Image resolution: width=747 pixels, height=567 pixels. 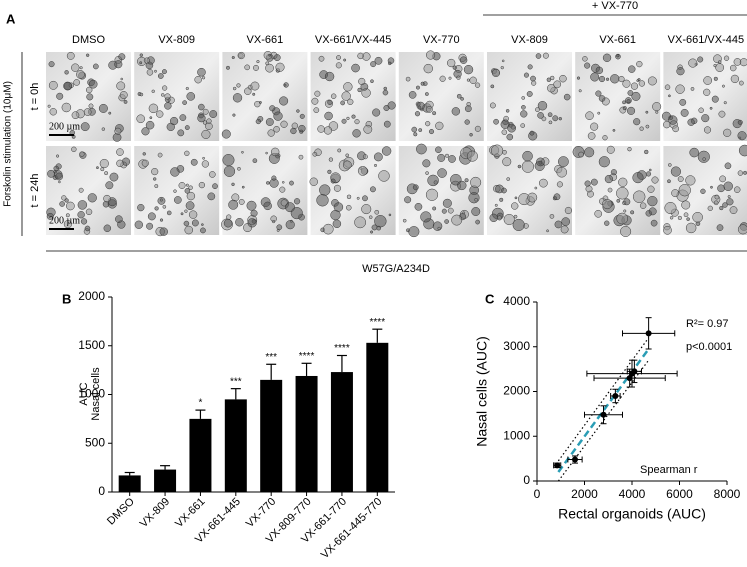 What do you see at coordinates (129, 483) in the screenshot?
I see `bar` at bounding box center [129, 483].